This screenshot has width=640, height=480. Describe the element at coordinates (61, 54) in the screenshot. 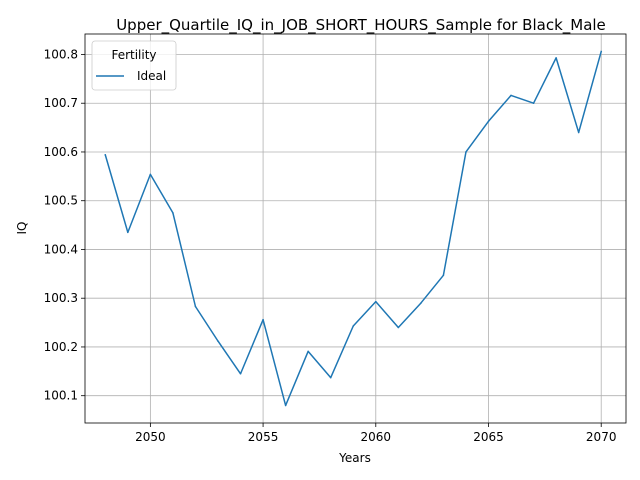

I see `y-tick-label: 100.8` at that location.